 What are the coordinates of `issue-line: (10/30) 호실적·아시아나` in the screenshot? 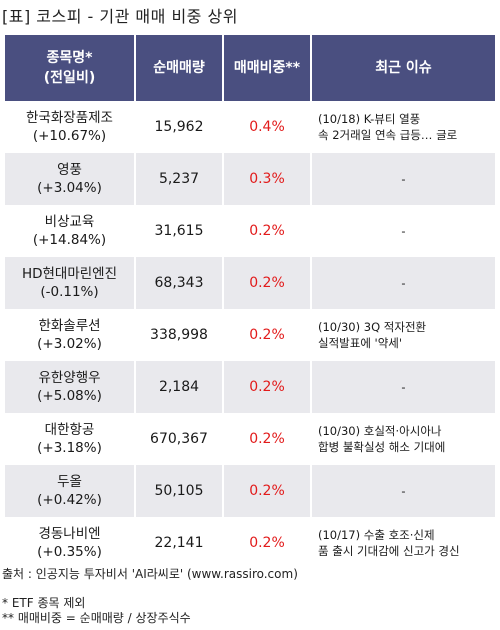 It's located at (380, 431).